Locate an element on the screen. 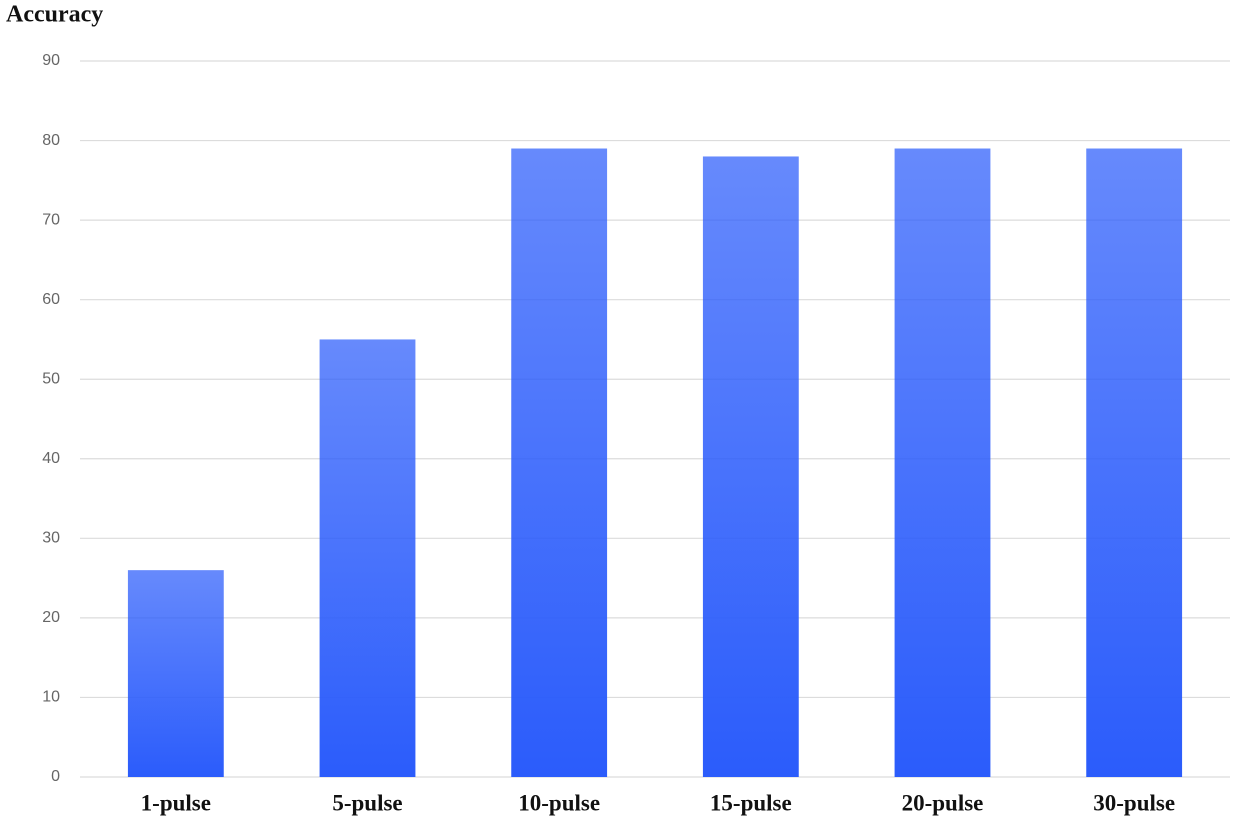  y-tick-label: 90 is located at coordinates (51, 60).